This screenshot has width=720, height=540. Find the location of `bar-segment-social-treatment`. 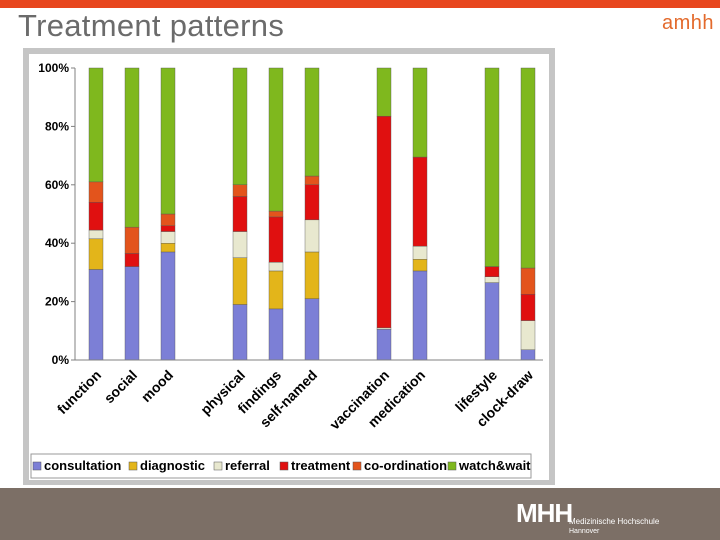

bar-segment-social-treatment is located at coordinates (132, 260).